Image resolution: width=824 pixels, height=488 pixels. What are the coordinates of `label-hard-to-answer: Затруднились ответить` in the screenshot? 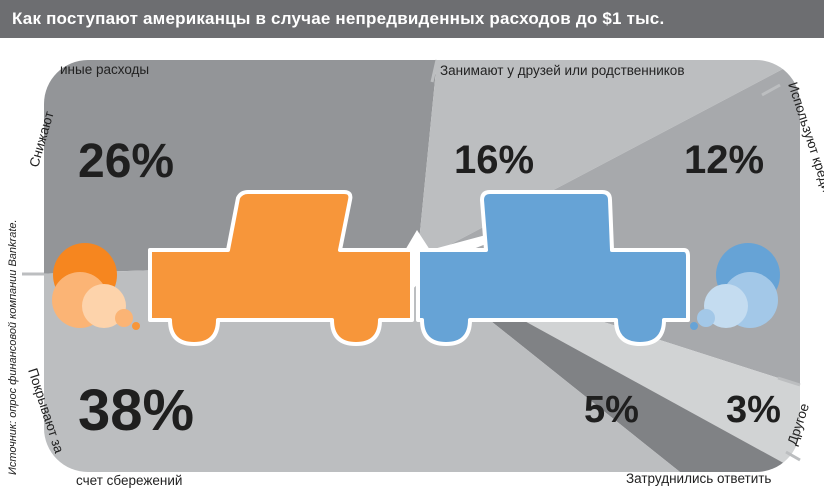 It's located at (698, 478).